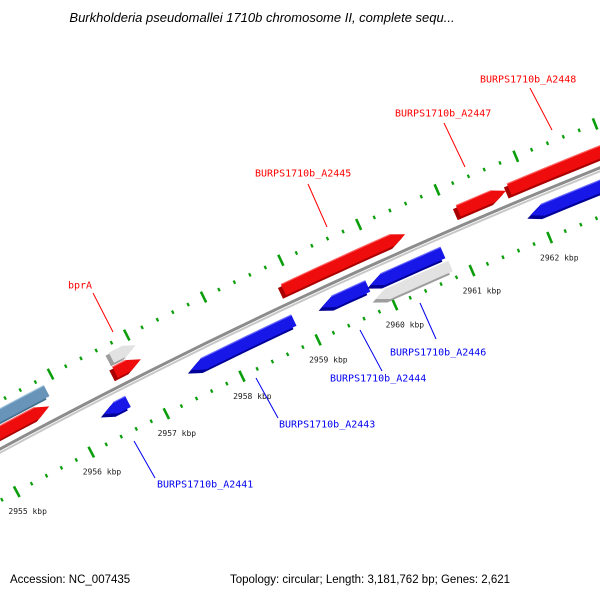 This screenshot has width=600, height=600. I want to click on gene-arrow-gene-A2446, so click(414, 280).